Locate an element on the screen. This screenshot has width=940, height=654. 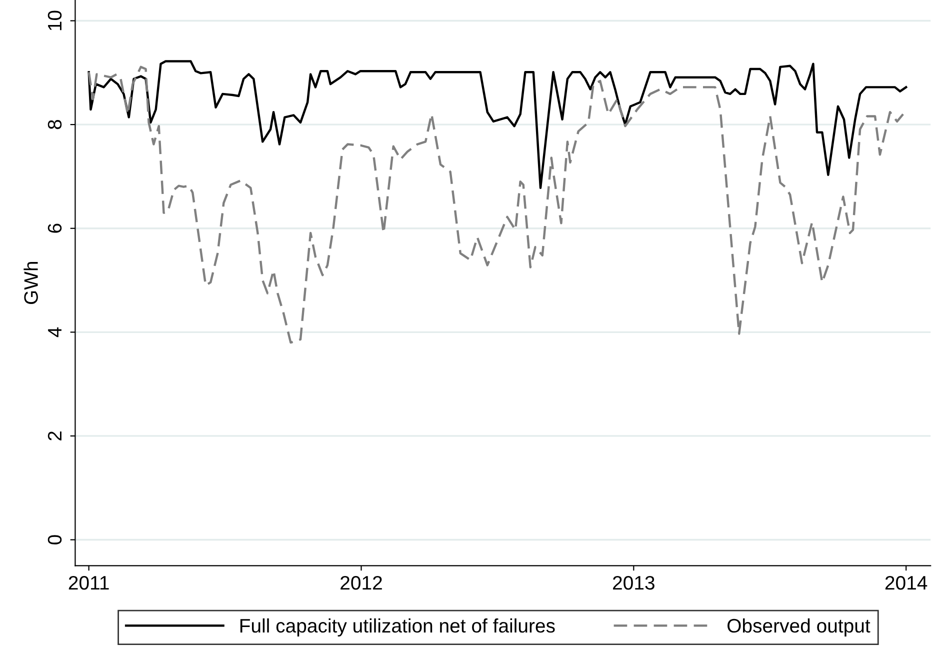
x-tick-label: 2011 is located at coordinates (88, 583).